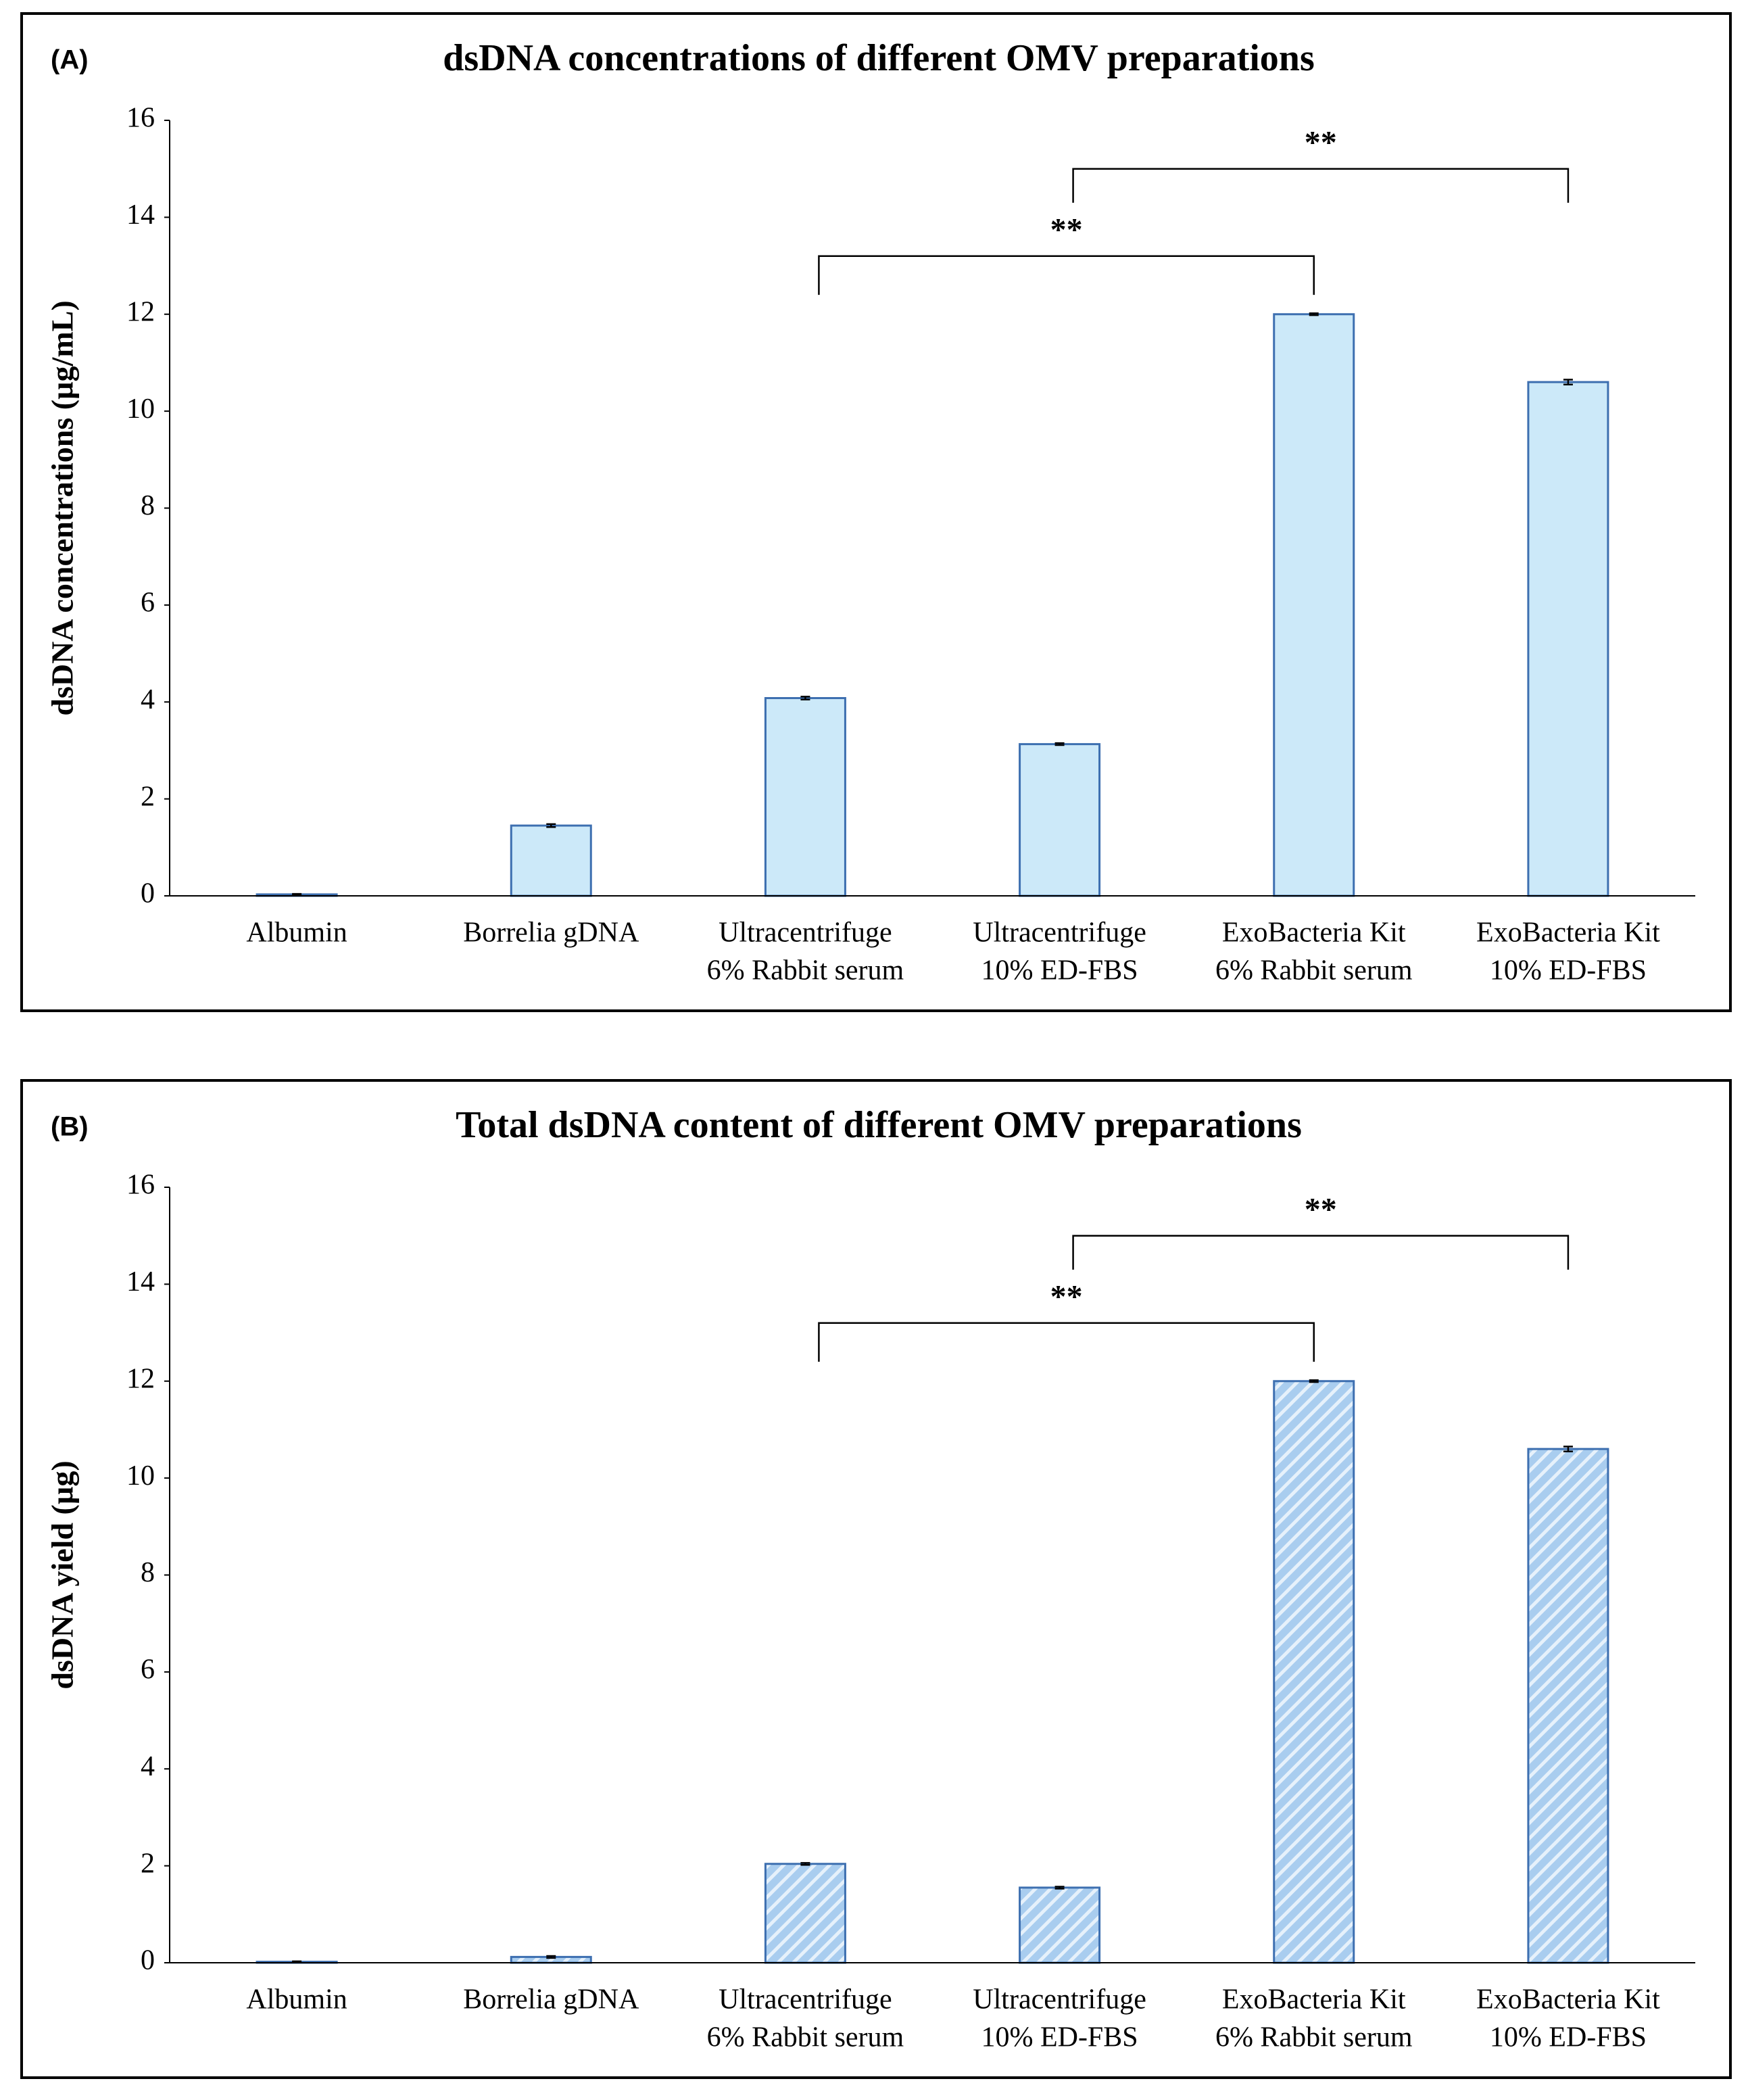 The width and height of the screenshot is (1748, 2100). What do you see at coordinates (70, 1127) in the screenshot?
I see `panel-label: (B)` at bounding box center [70, 1127].